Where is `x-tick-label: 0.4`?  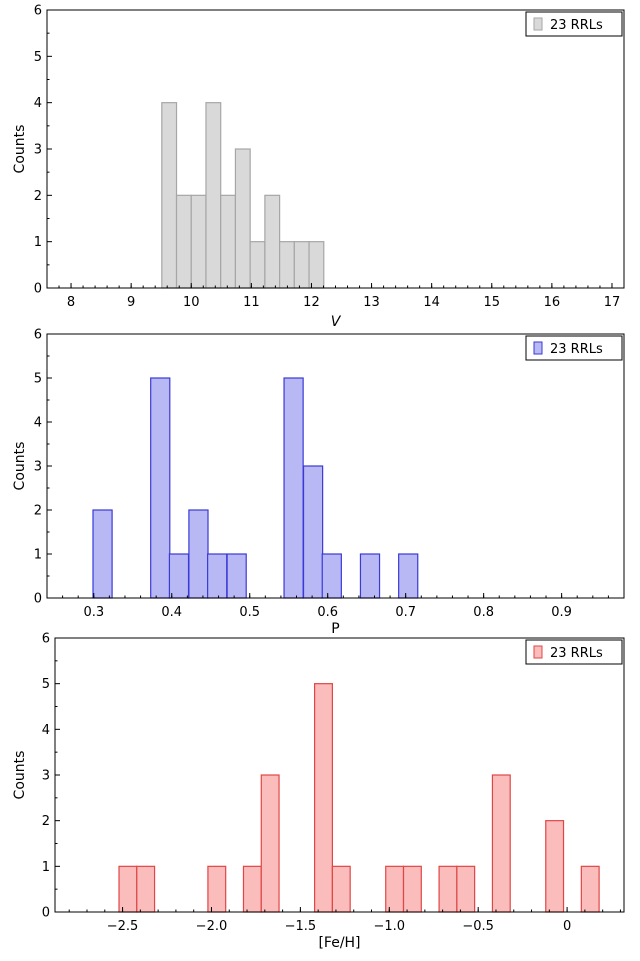 x-tick-label: 0.4 is located at coordinates (171, 612).